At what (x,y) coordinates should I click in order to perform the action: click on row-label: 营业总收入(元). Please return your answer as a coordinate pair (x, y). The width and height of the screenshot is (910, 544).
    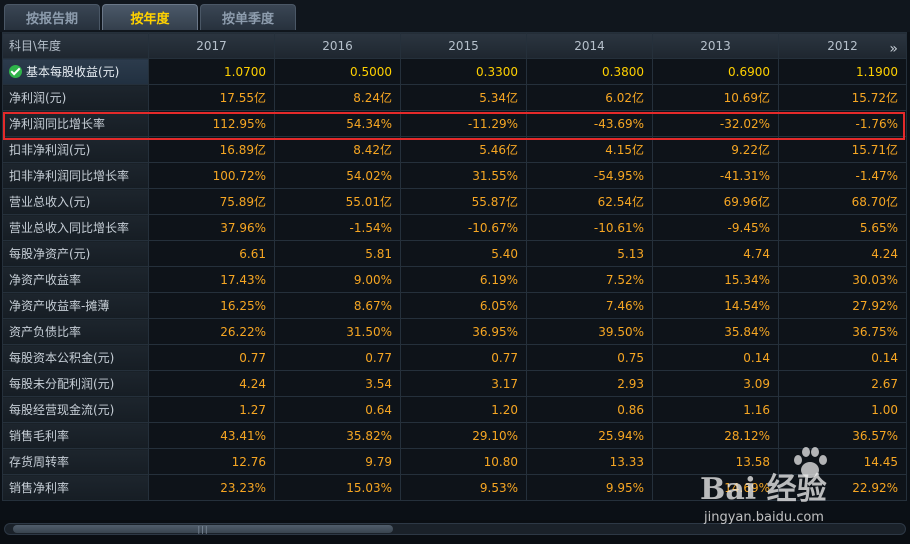
    Looking at the image, I should click on (75, 201).